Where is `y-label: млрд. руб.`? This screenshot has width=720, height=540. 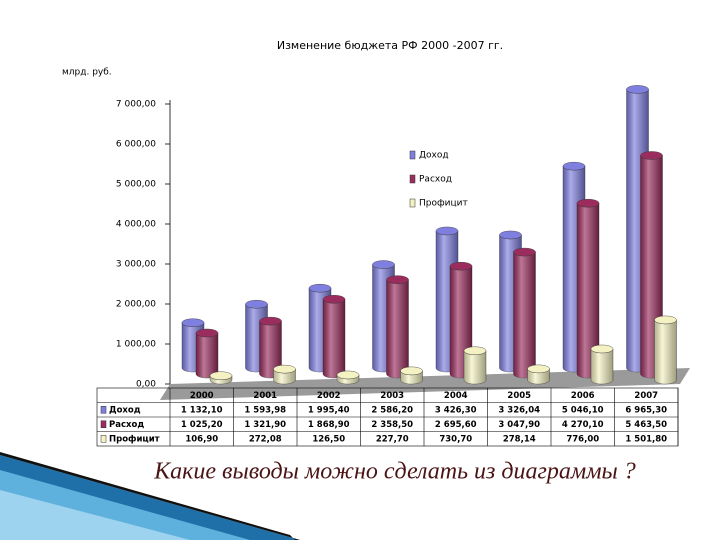
y-label: млрд. руб. is located at coordinates (87, 73).